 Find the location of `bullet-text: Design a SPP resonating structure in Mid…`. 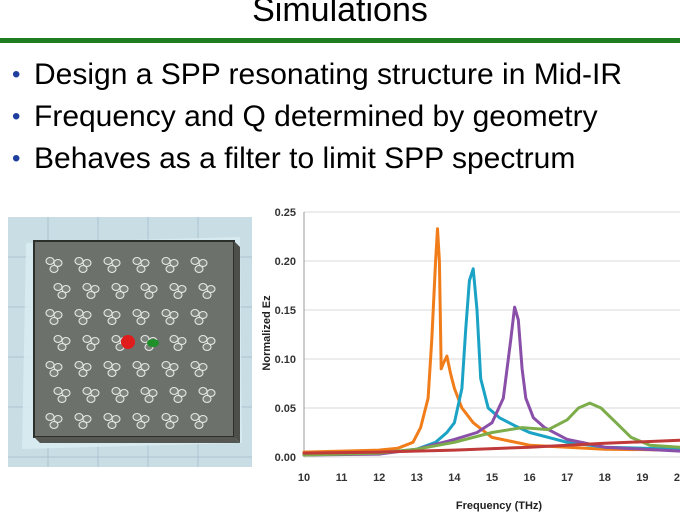

bullet-text: Design a SPP resonating structure in Mid… is located at coordinates (328, 74).